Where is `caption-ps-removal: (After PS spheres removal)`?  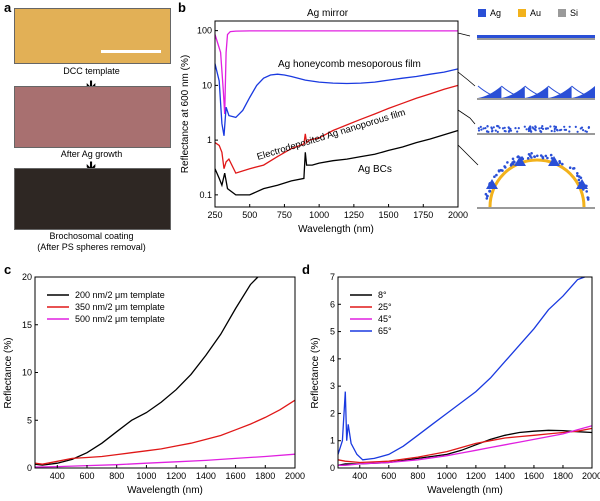 caption-ps-removal: (After PS spheres removal) is located at coordinates (91, 247).